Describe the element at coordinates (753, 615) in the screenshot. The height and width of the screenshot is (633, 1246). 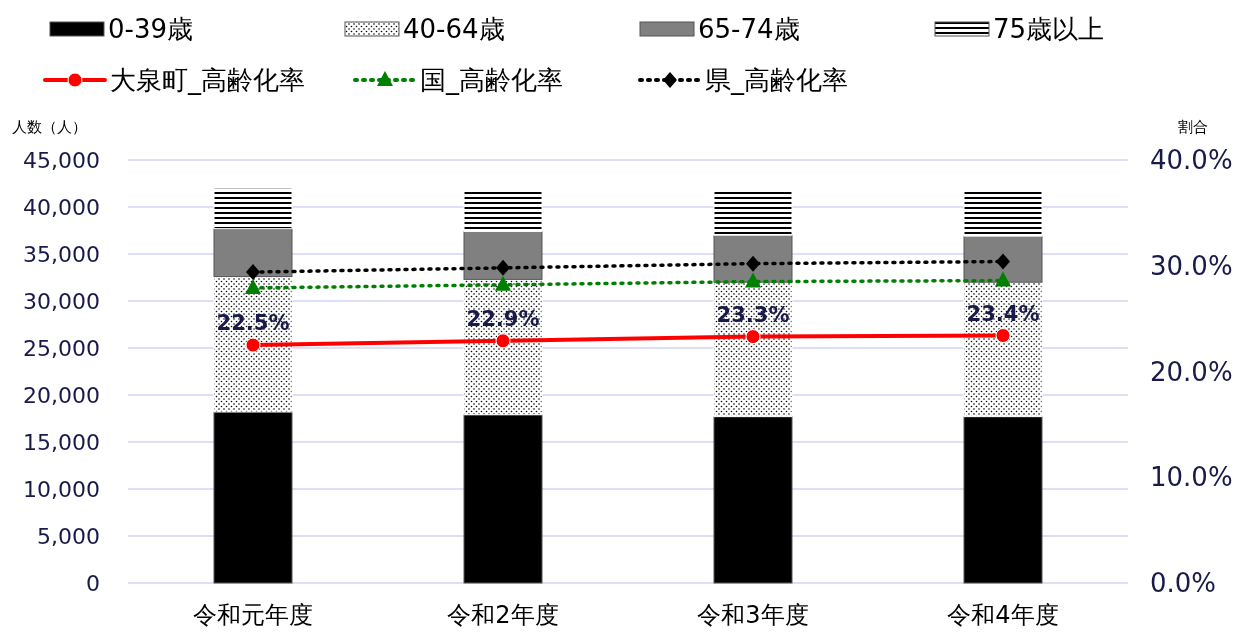
I see `x-tick-label: 令和3年度` at that location.